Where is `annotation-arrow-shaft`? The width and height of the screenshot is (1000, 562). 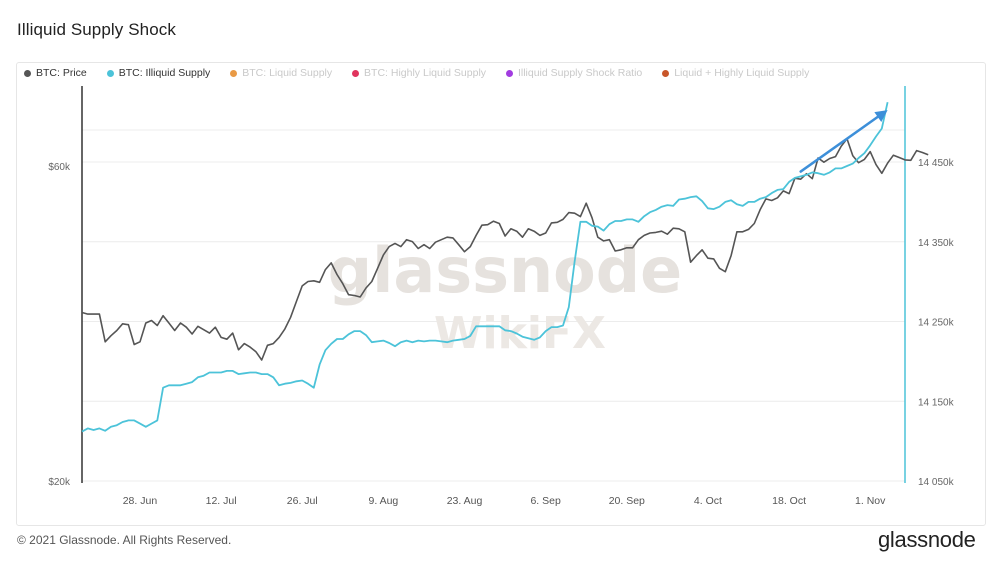
annotation-arrow-shaft is located at coordinates (841, 142).